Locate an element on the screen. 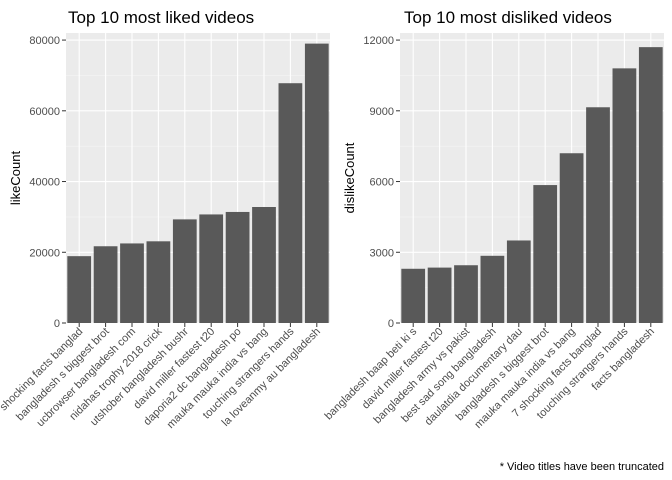 This screenshot has width=672, height=480. chart-title: Top 10 most disliked videos is located at coordinates (508, 17).